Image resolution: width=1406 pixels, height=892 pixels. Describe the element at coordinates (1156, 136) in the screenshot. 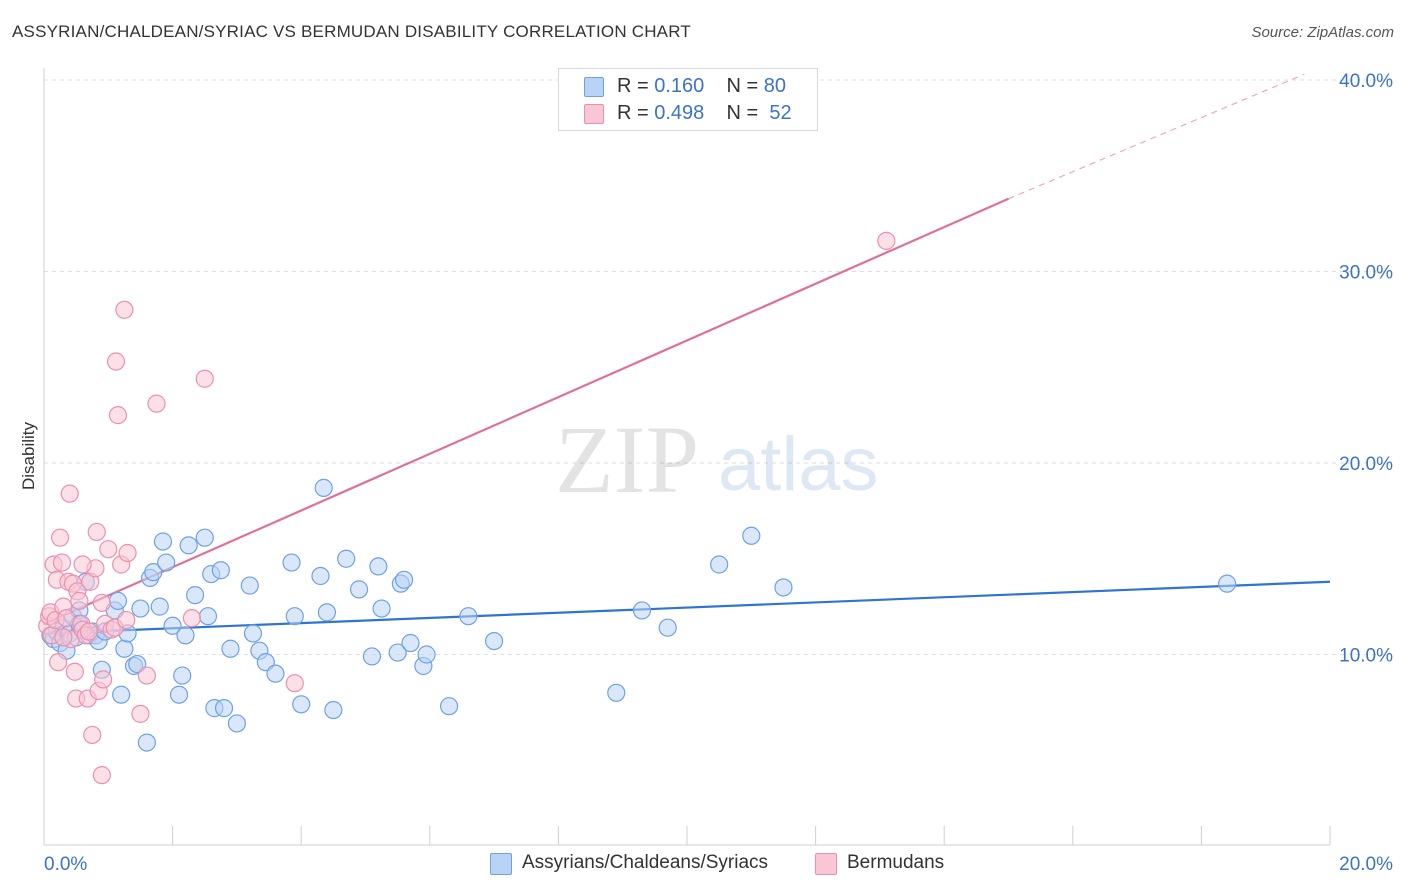

I see `trend-line-extension` at that location.